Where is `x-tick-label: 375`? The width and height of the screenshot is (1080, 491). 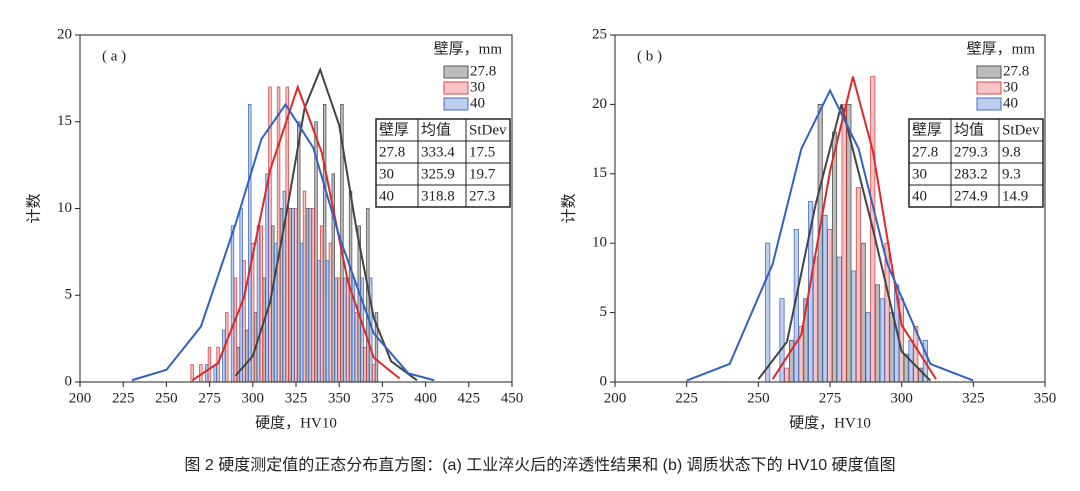 x-tick-label: 375 is located at coordinates (382, 398).